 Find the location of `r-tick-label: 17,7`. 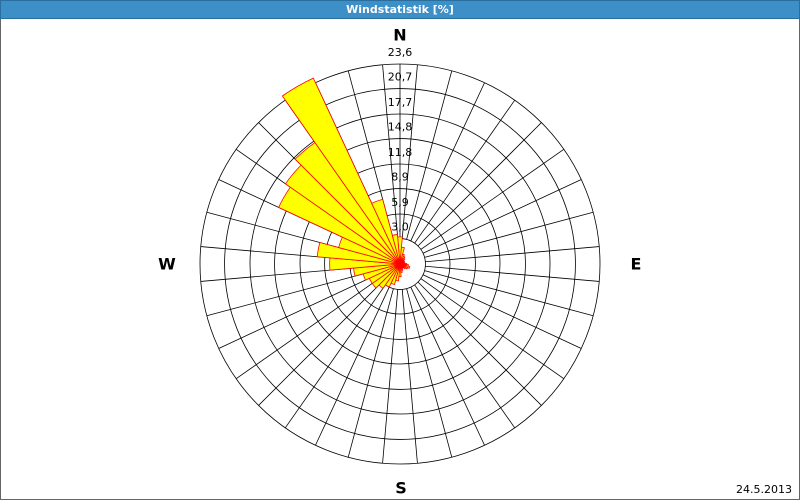

r-tick-label: 17,7 is located at coordinates (400, 102).